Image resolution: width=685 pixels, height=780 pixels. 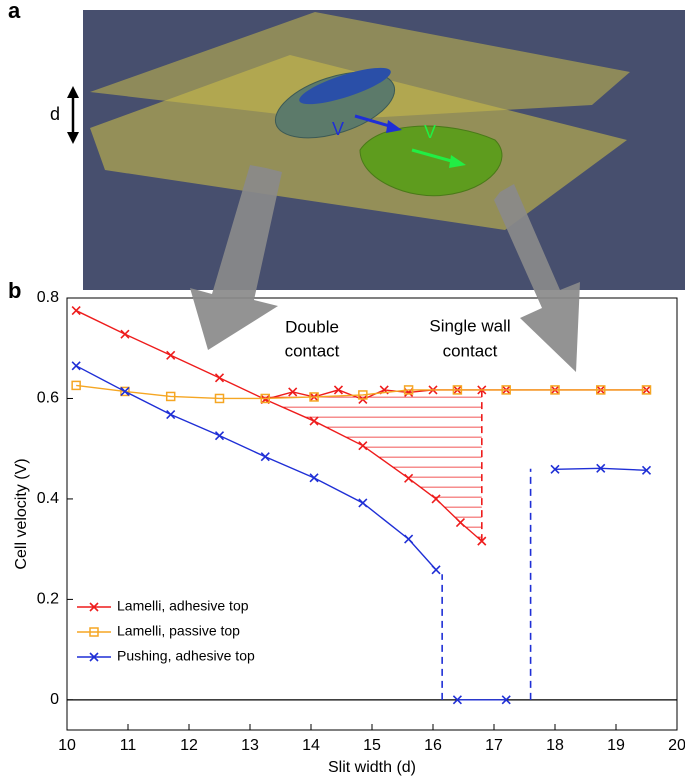 I want to click on series-line, so click(x=361, y=392).